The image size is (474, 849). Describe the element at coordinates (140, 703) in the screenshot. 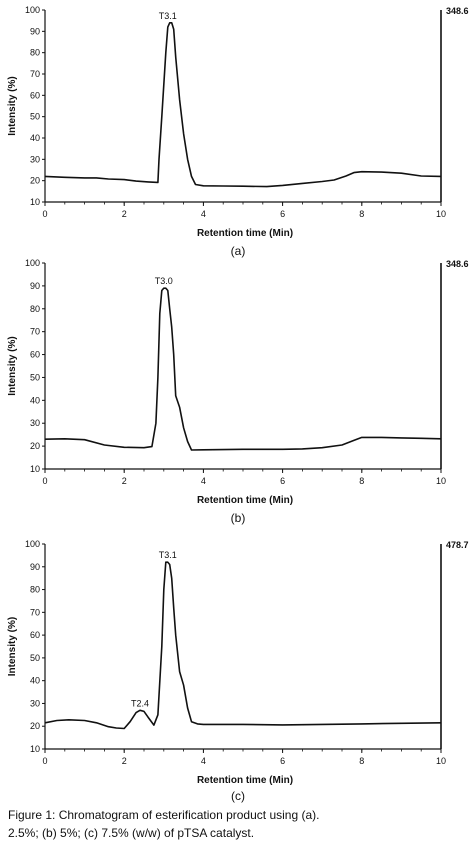

I see `peak-label: T2.4` at that location.